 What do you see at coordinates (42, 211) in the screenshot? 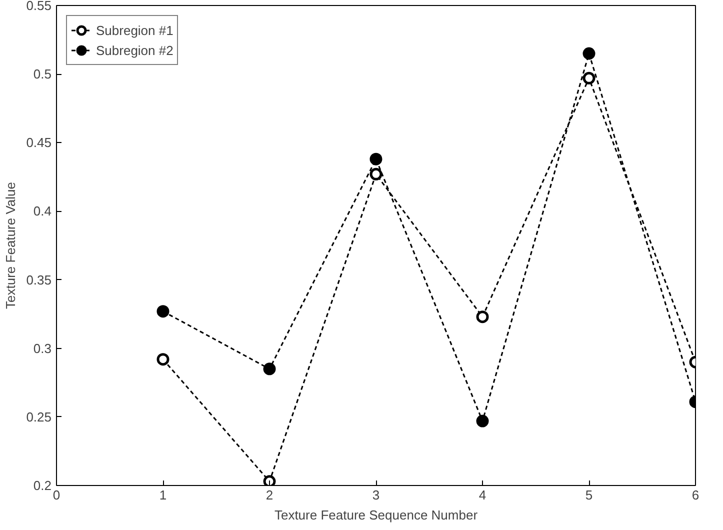
I see `y-tick-label: 0.4` at bounding box center [42, 211].